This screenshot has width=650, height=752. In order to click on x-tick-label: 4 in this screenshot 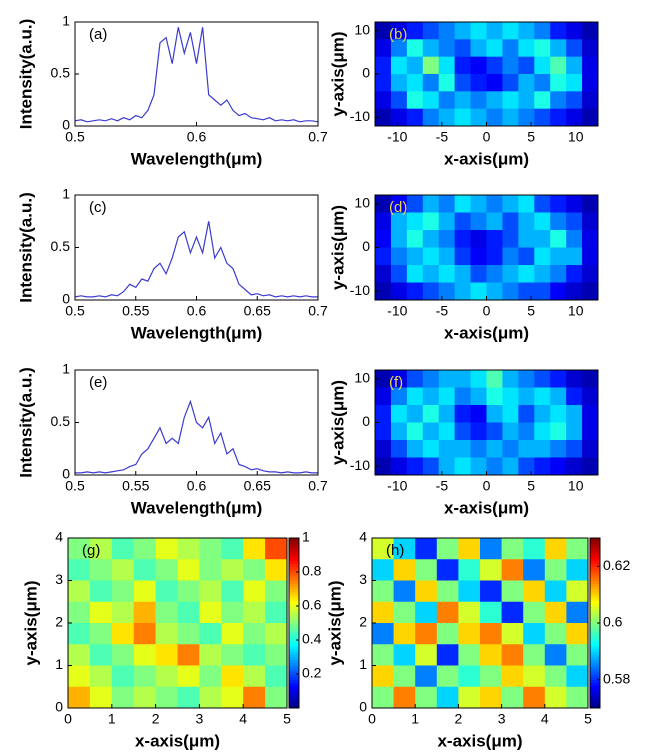, I will do `click(545, 719)`.